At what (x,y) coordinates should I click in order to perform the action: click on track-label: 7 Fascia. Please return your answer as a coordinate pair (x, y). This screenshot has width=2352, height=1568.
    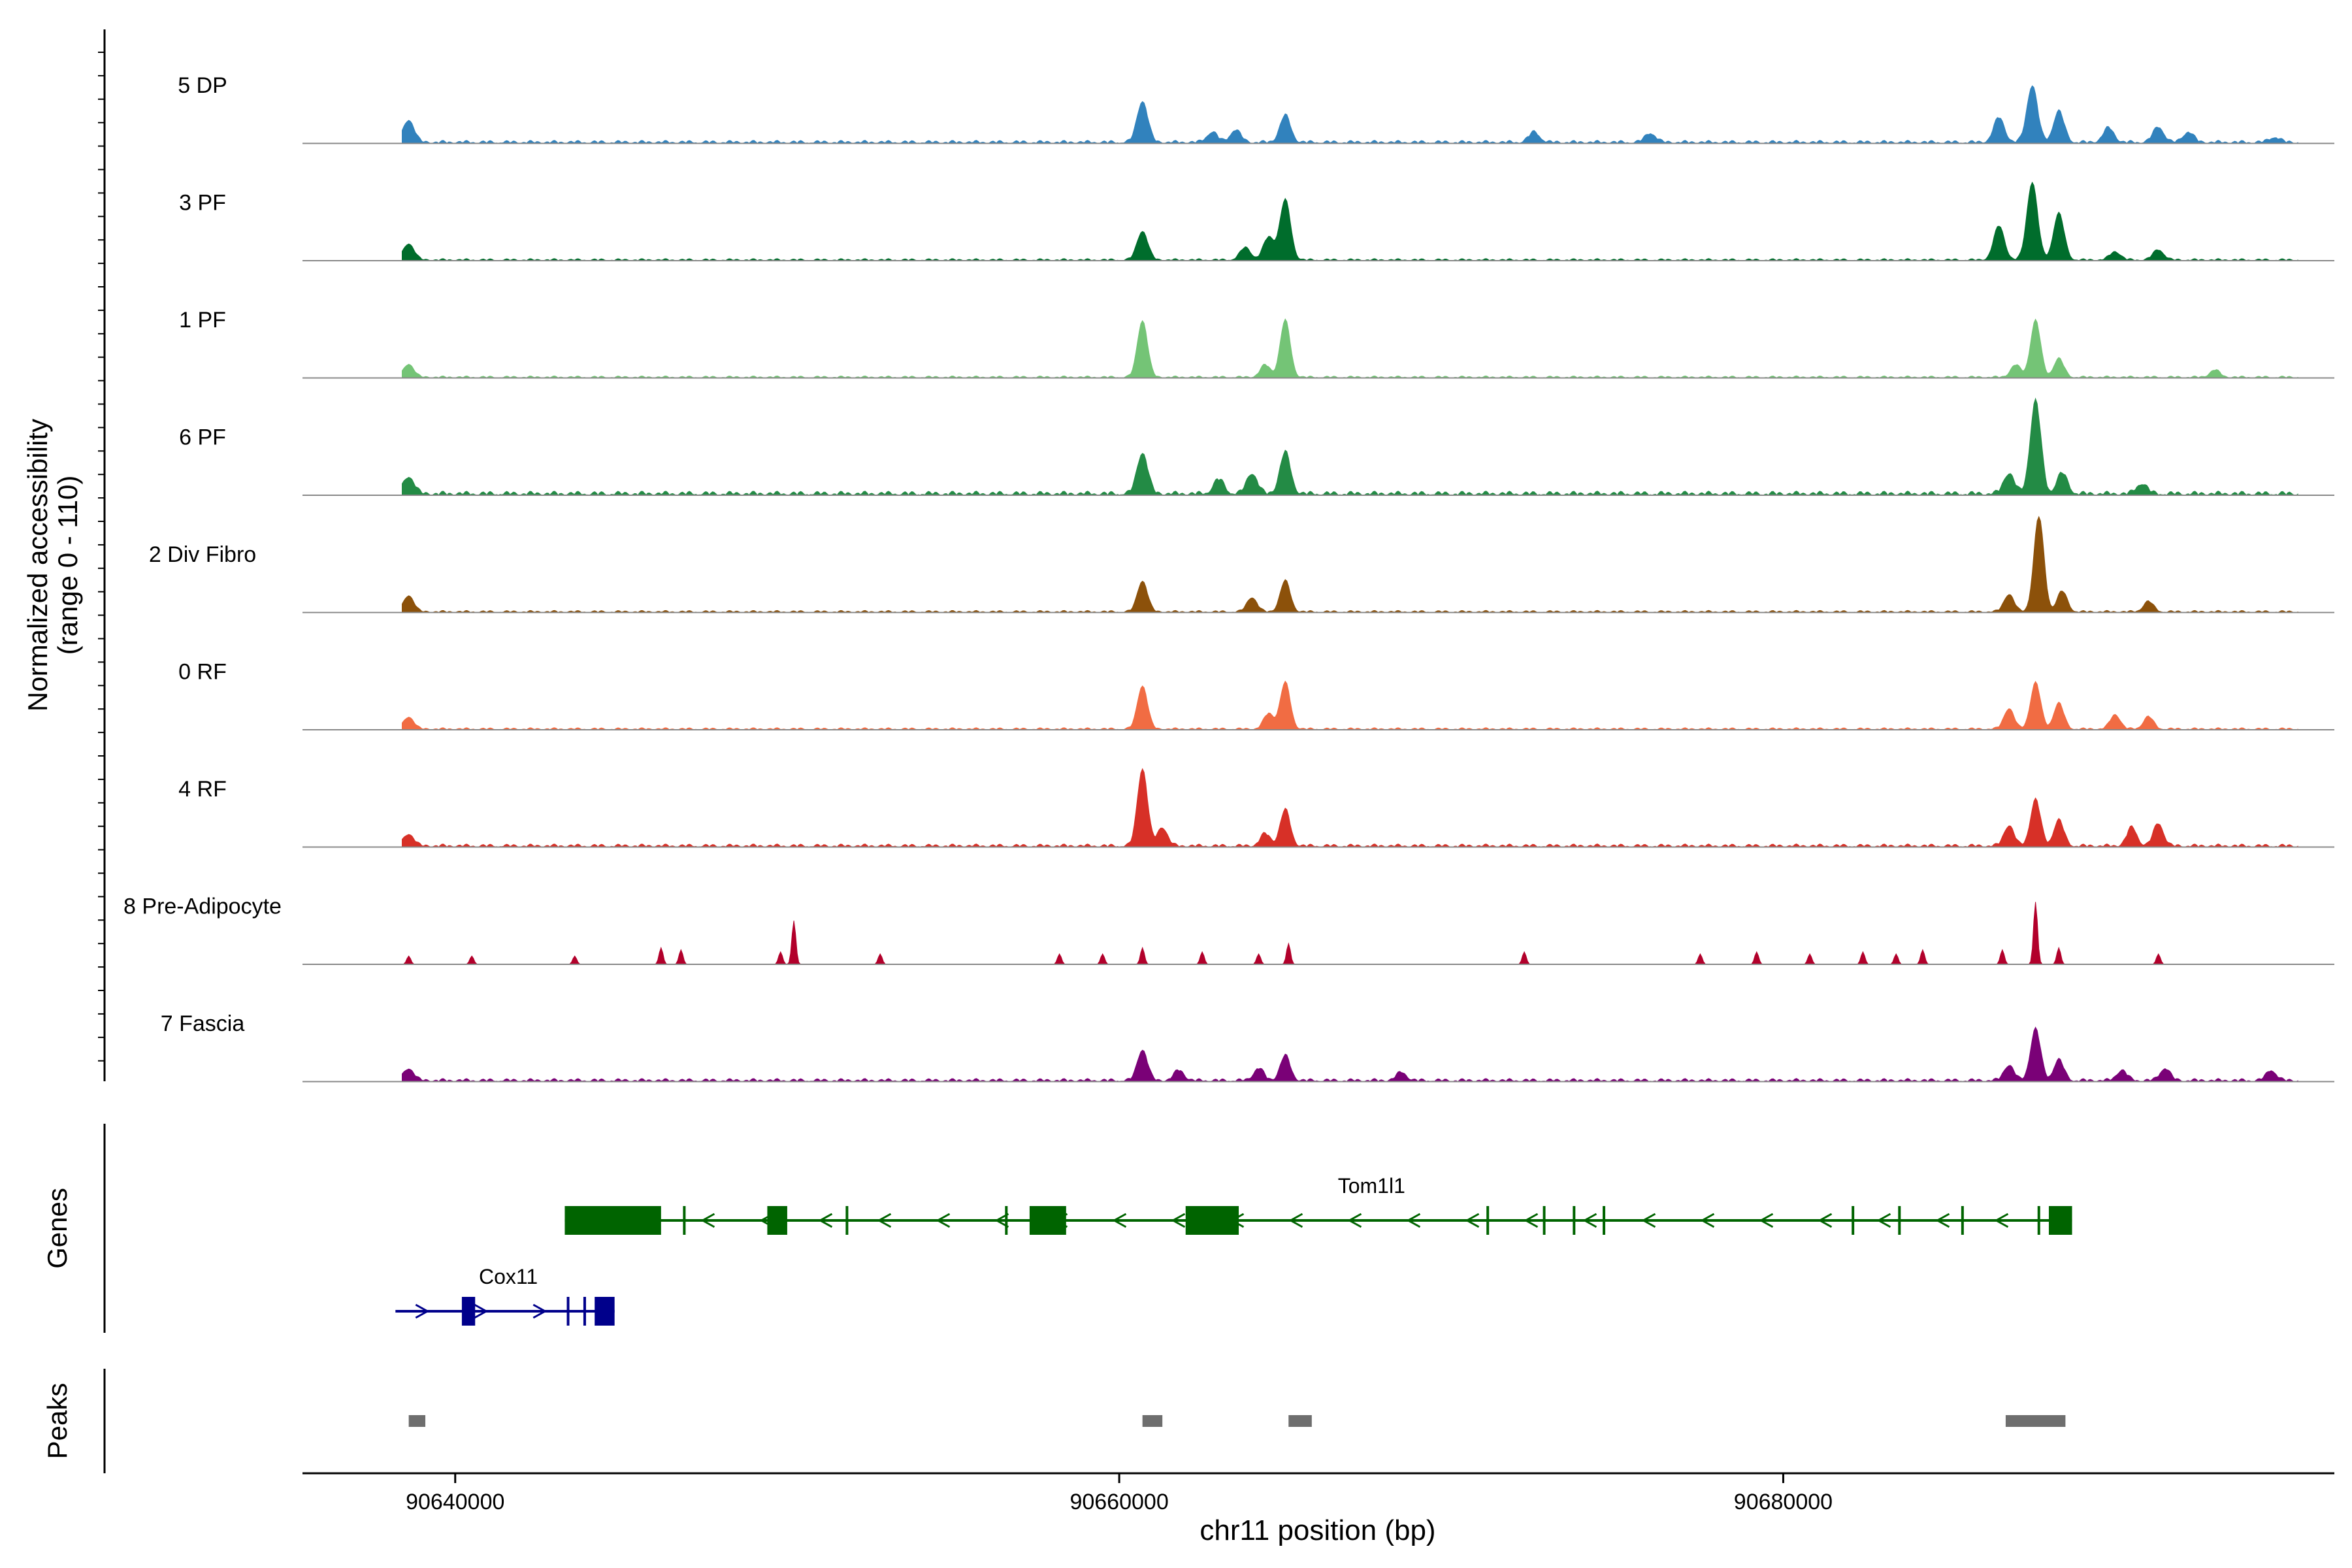
    Looking at the image, I should click on (203, 1023).